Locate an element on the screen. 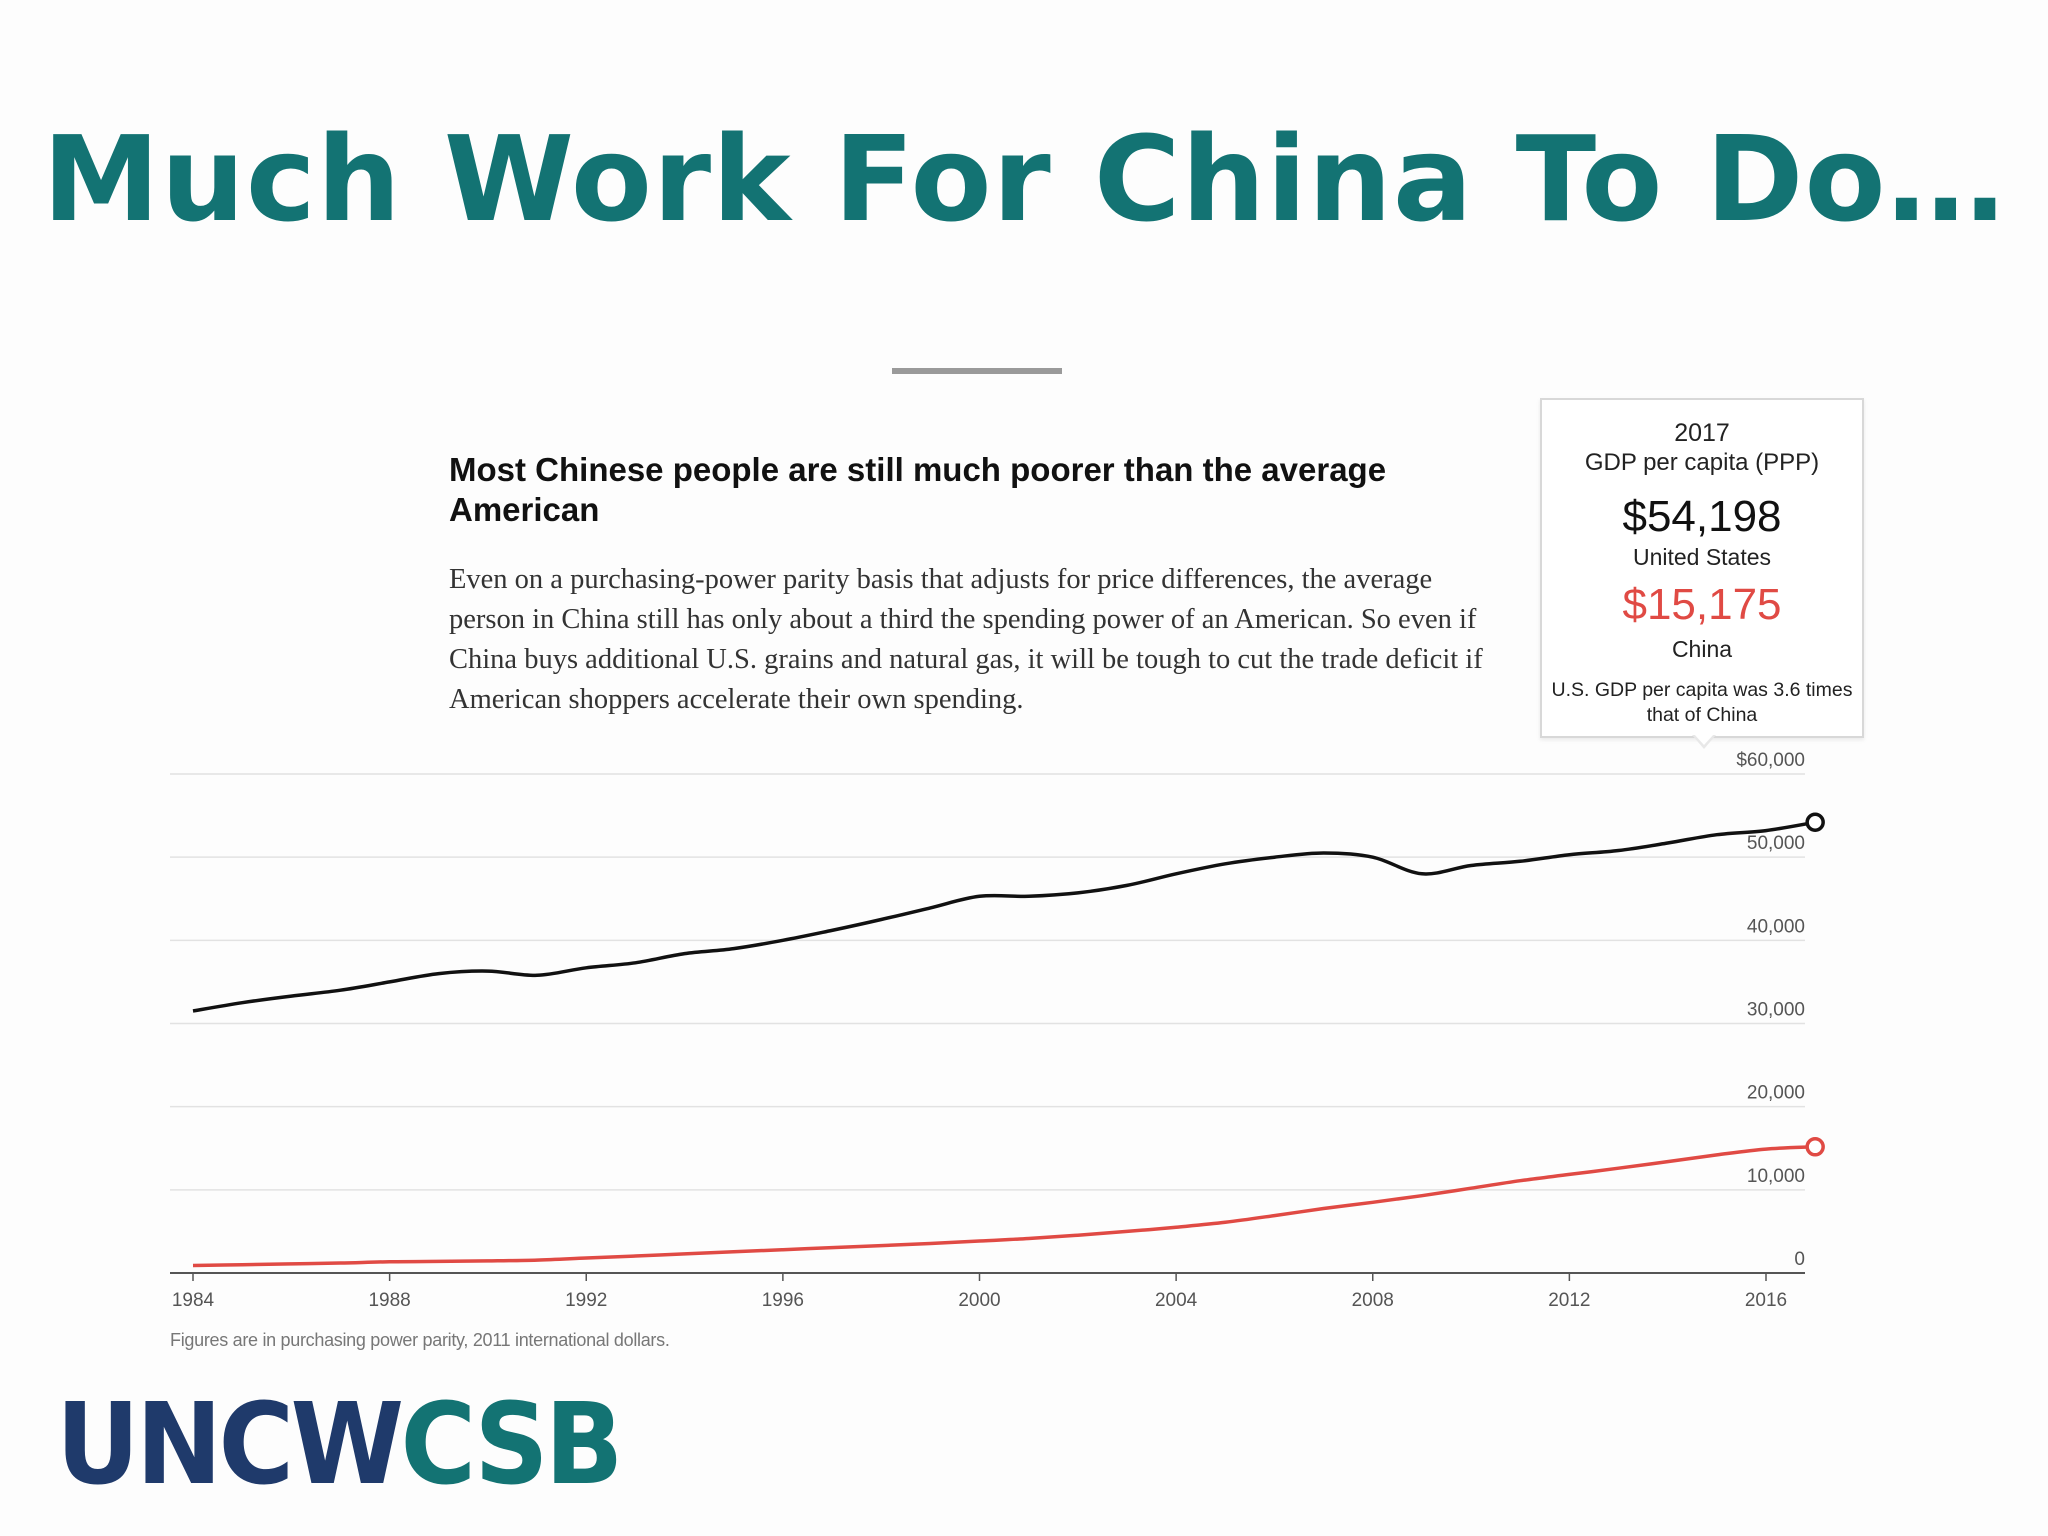  data-point-us-1999 is located at coordinates (930, 908).